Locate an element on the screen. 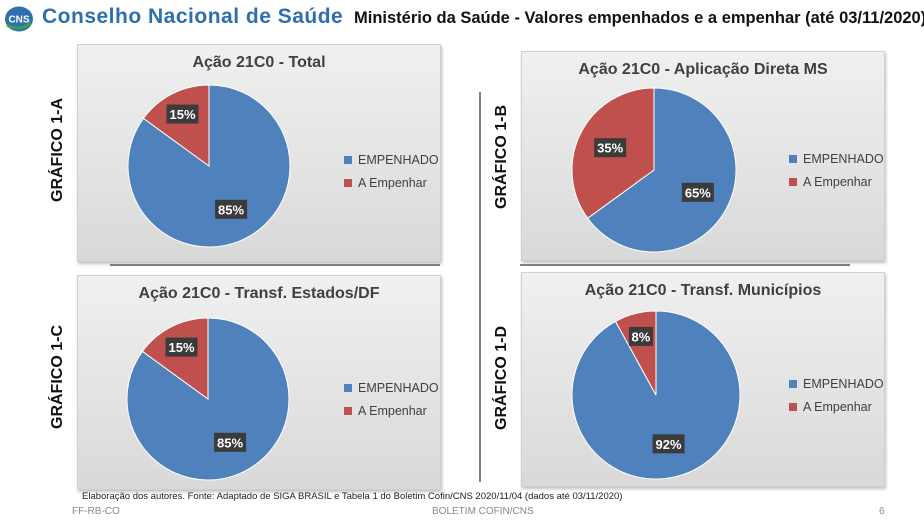 The height and width of the screenshot is (527, 924). data-label-text: 65% is located at coordinates (698, 192).